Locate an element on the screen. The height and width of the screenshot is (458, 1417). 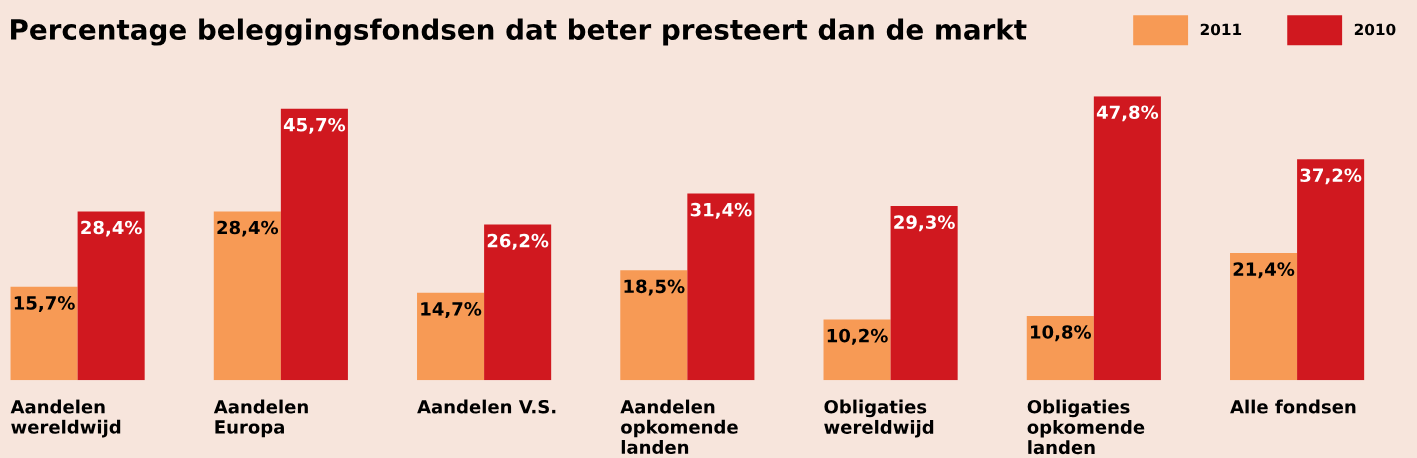
data-label: 26,2% is located at coordinates (518, 241).